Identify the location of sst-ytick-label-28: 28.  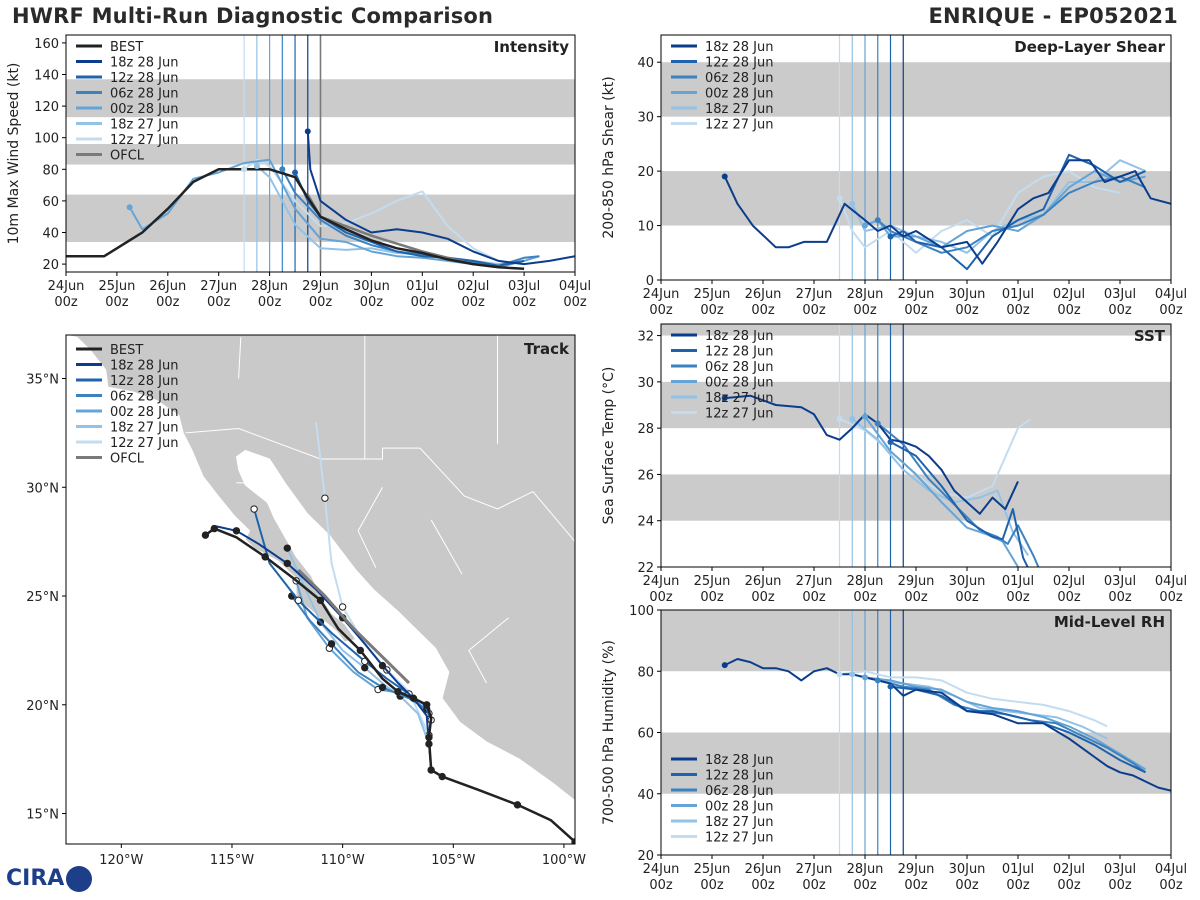
(645, 429).